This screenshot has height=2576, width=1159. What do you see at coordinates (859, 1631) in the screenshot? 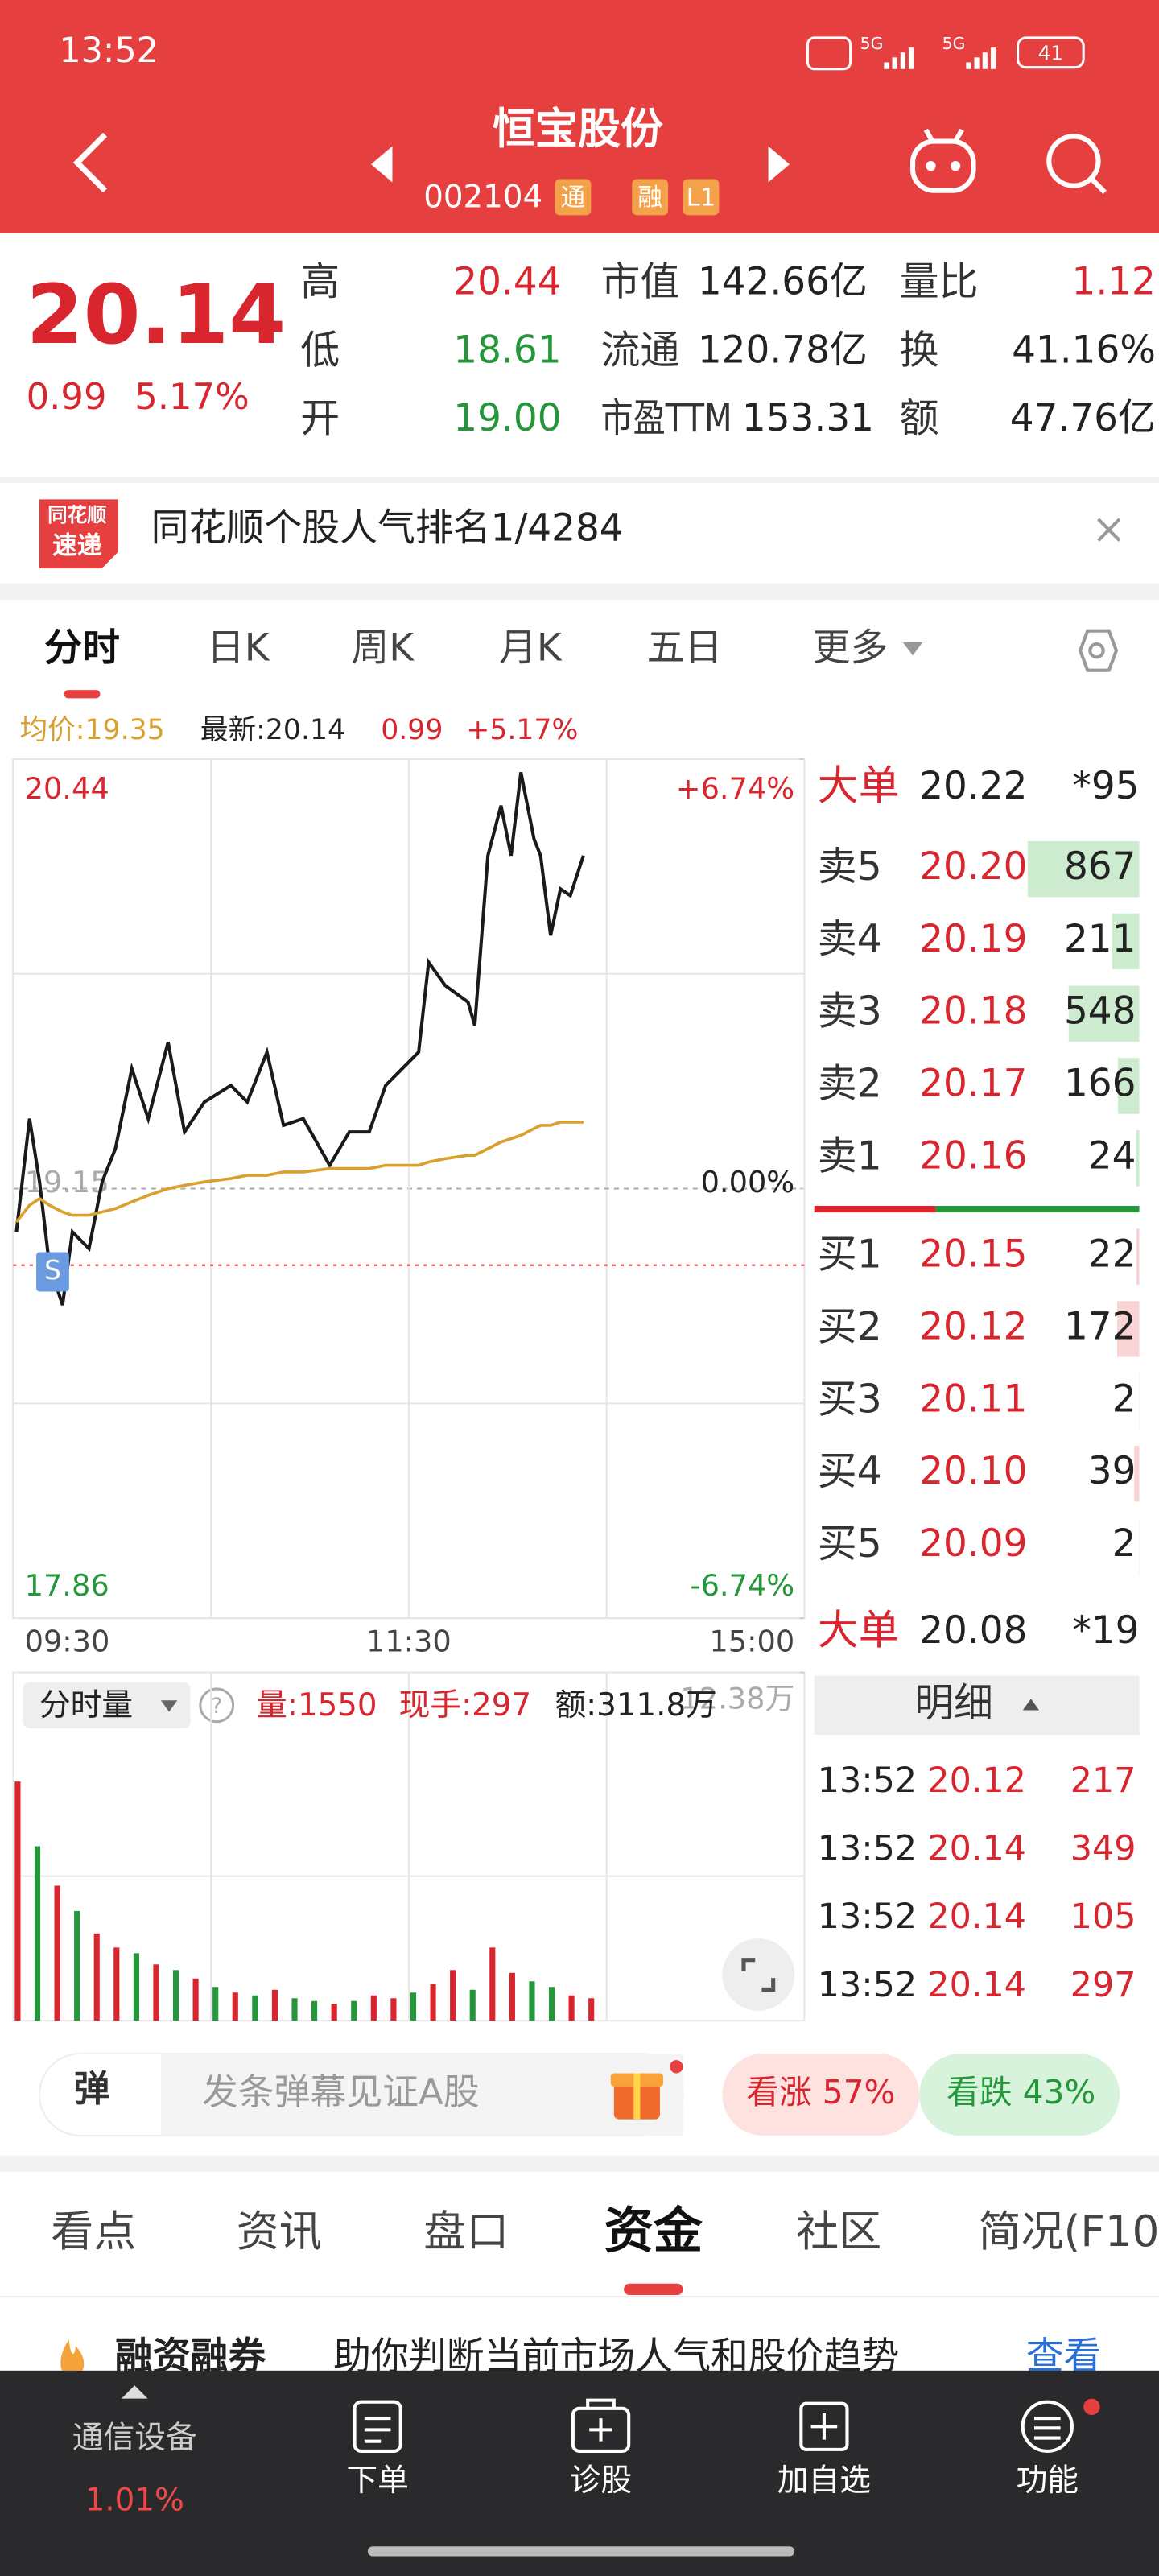
I see `big-order-label: 大单` at bounding box center [859, 1631].